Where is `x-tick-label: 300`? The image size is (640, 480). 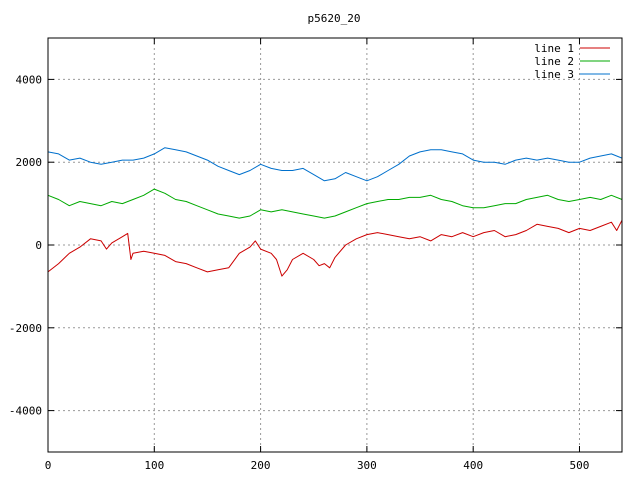
x-tick-label: 300 is located at coordinates (367, 465).